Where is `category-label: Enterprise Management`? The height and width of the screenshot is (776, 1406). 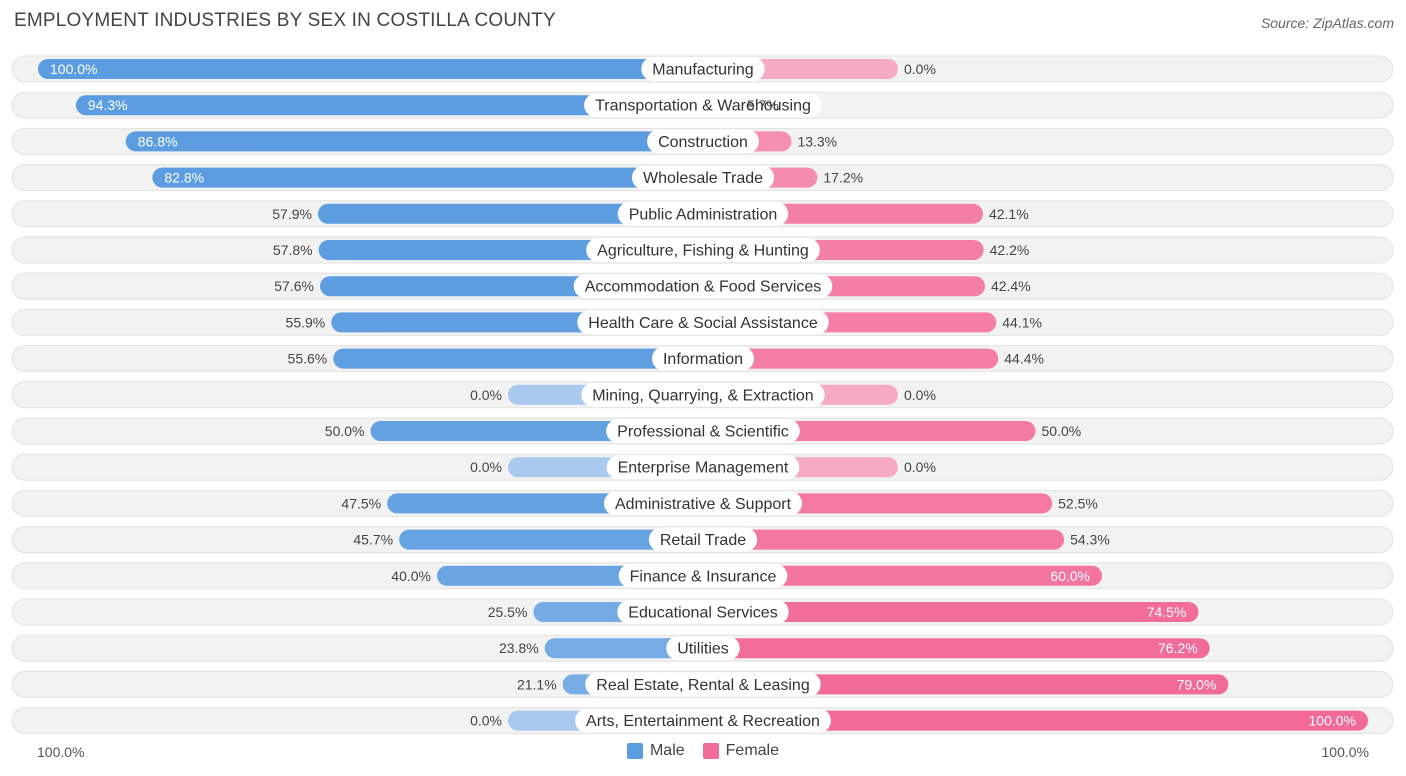
category-label: Enterprise Management is located at coordinates (703, 468).